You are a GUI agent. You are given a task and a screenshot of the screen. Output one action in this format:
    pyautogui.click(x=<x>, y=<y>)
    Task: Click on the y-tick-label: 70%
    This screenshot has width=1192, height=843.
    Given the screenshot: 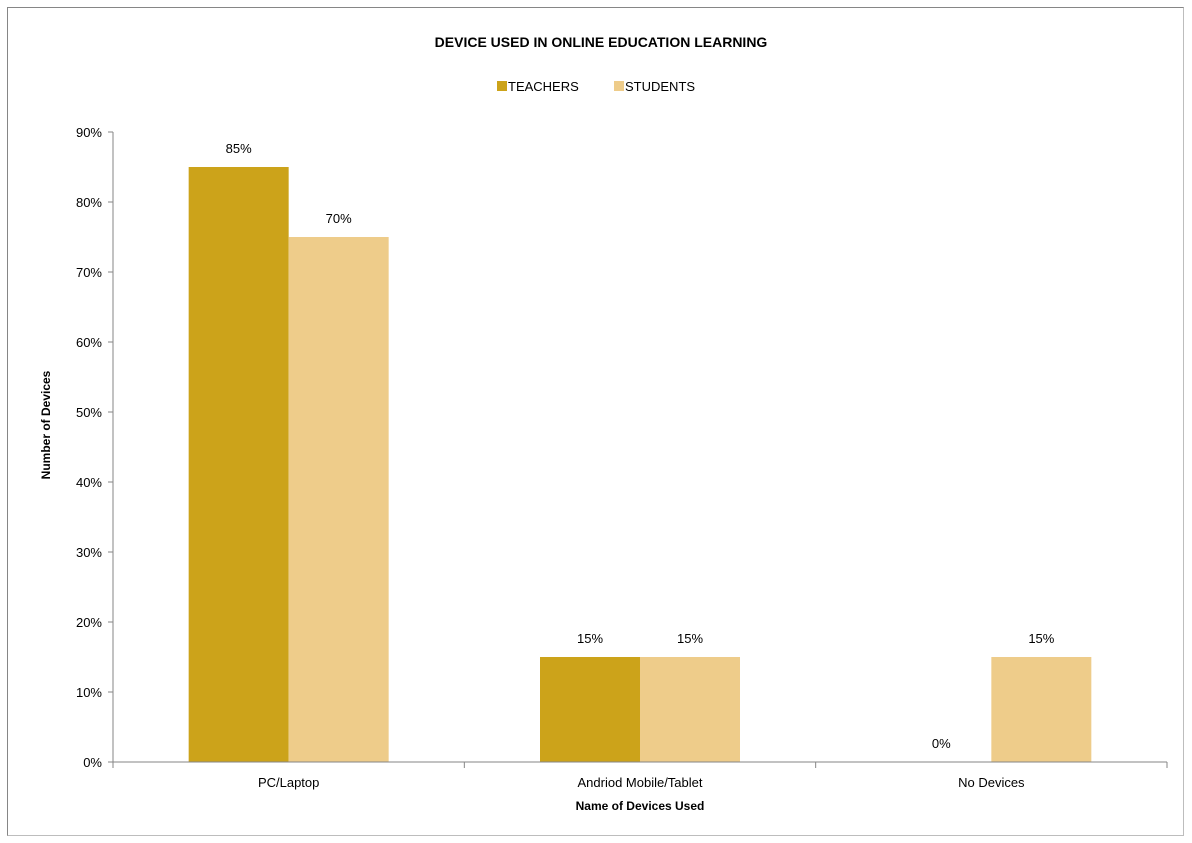 What is the action you would take?
    pyautogui.click(x=89, y=272)
    